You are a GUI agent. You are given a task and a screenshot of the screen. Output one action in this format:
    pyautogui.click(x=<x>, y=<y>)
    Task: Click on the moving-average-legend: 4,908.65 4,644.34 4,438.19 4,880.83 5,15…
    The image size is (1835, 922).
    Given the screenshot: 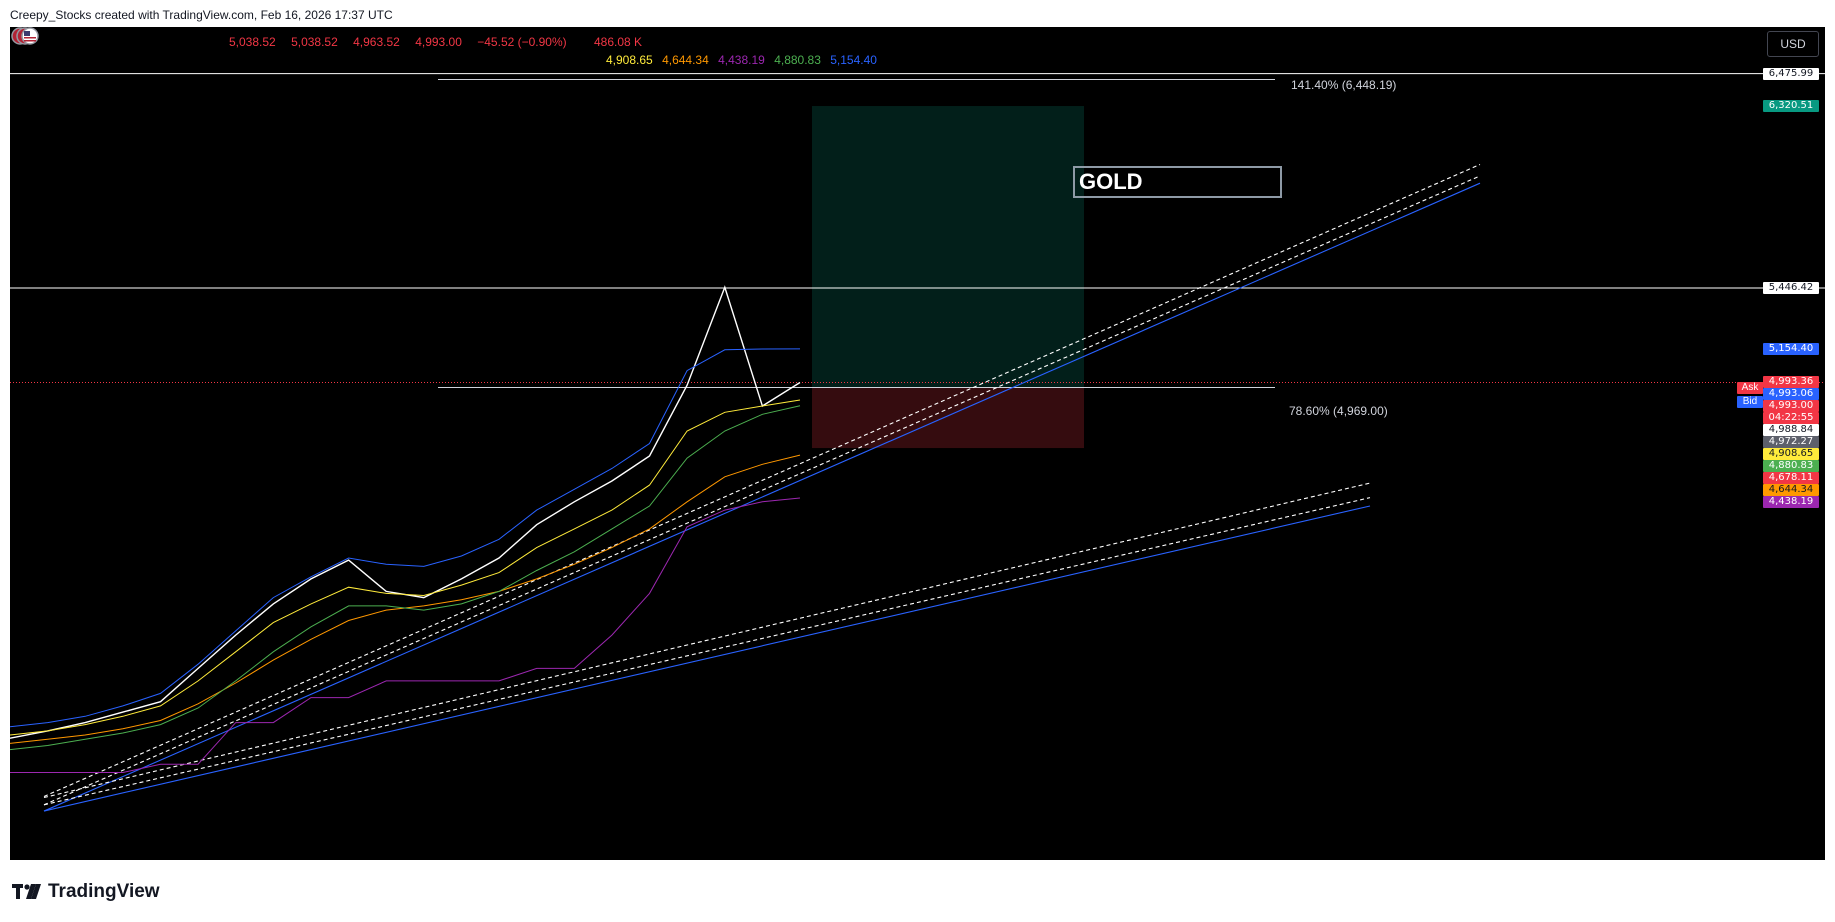 What is the action you would take?
    pyautogui.click(x=744, y=60)
    